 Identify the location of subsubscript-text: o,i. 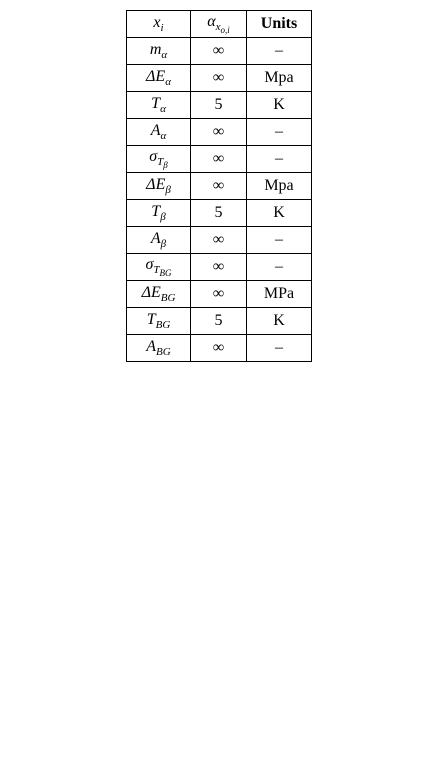
(225, 30).